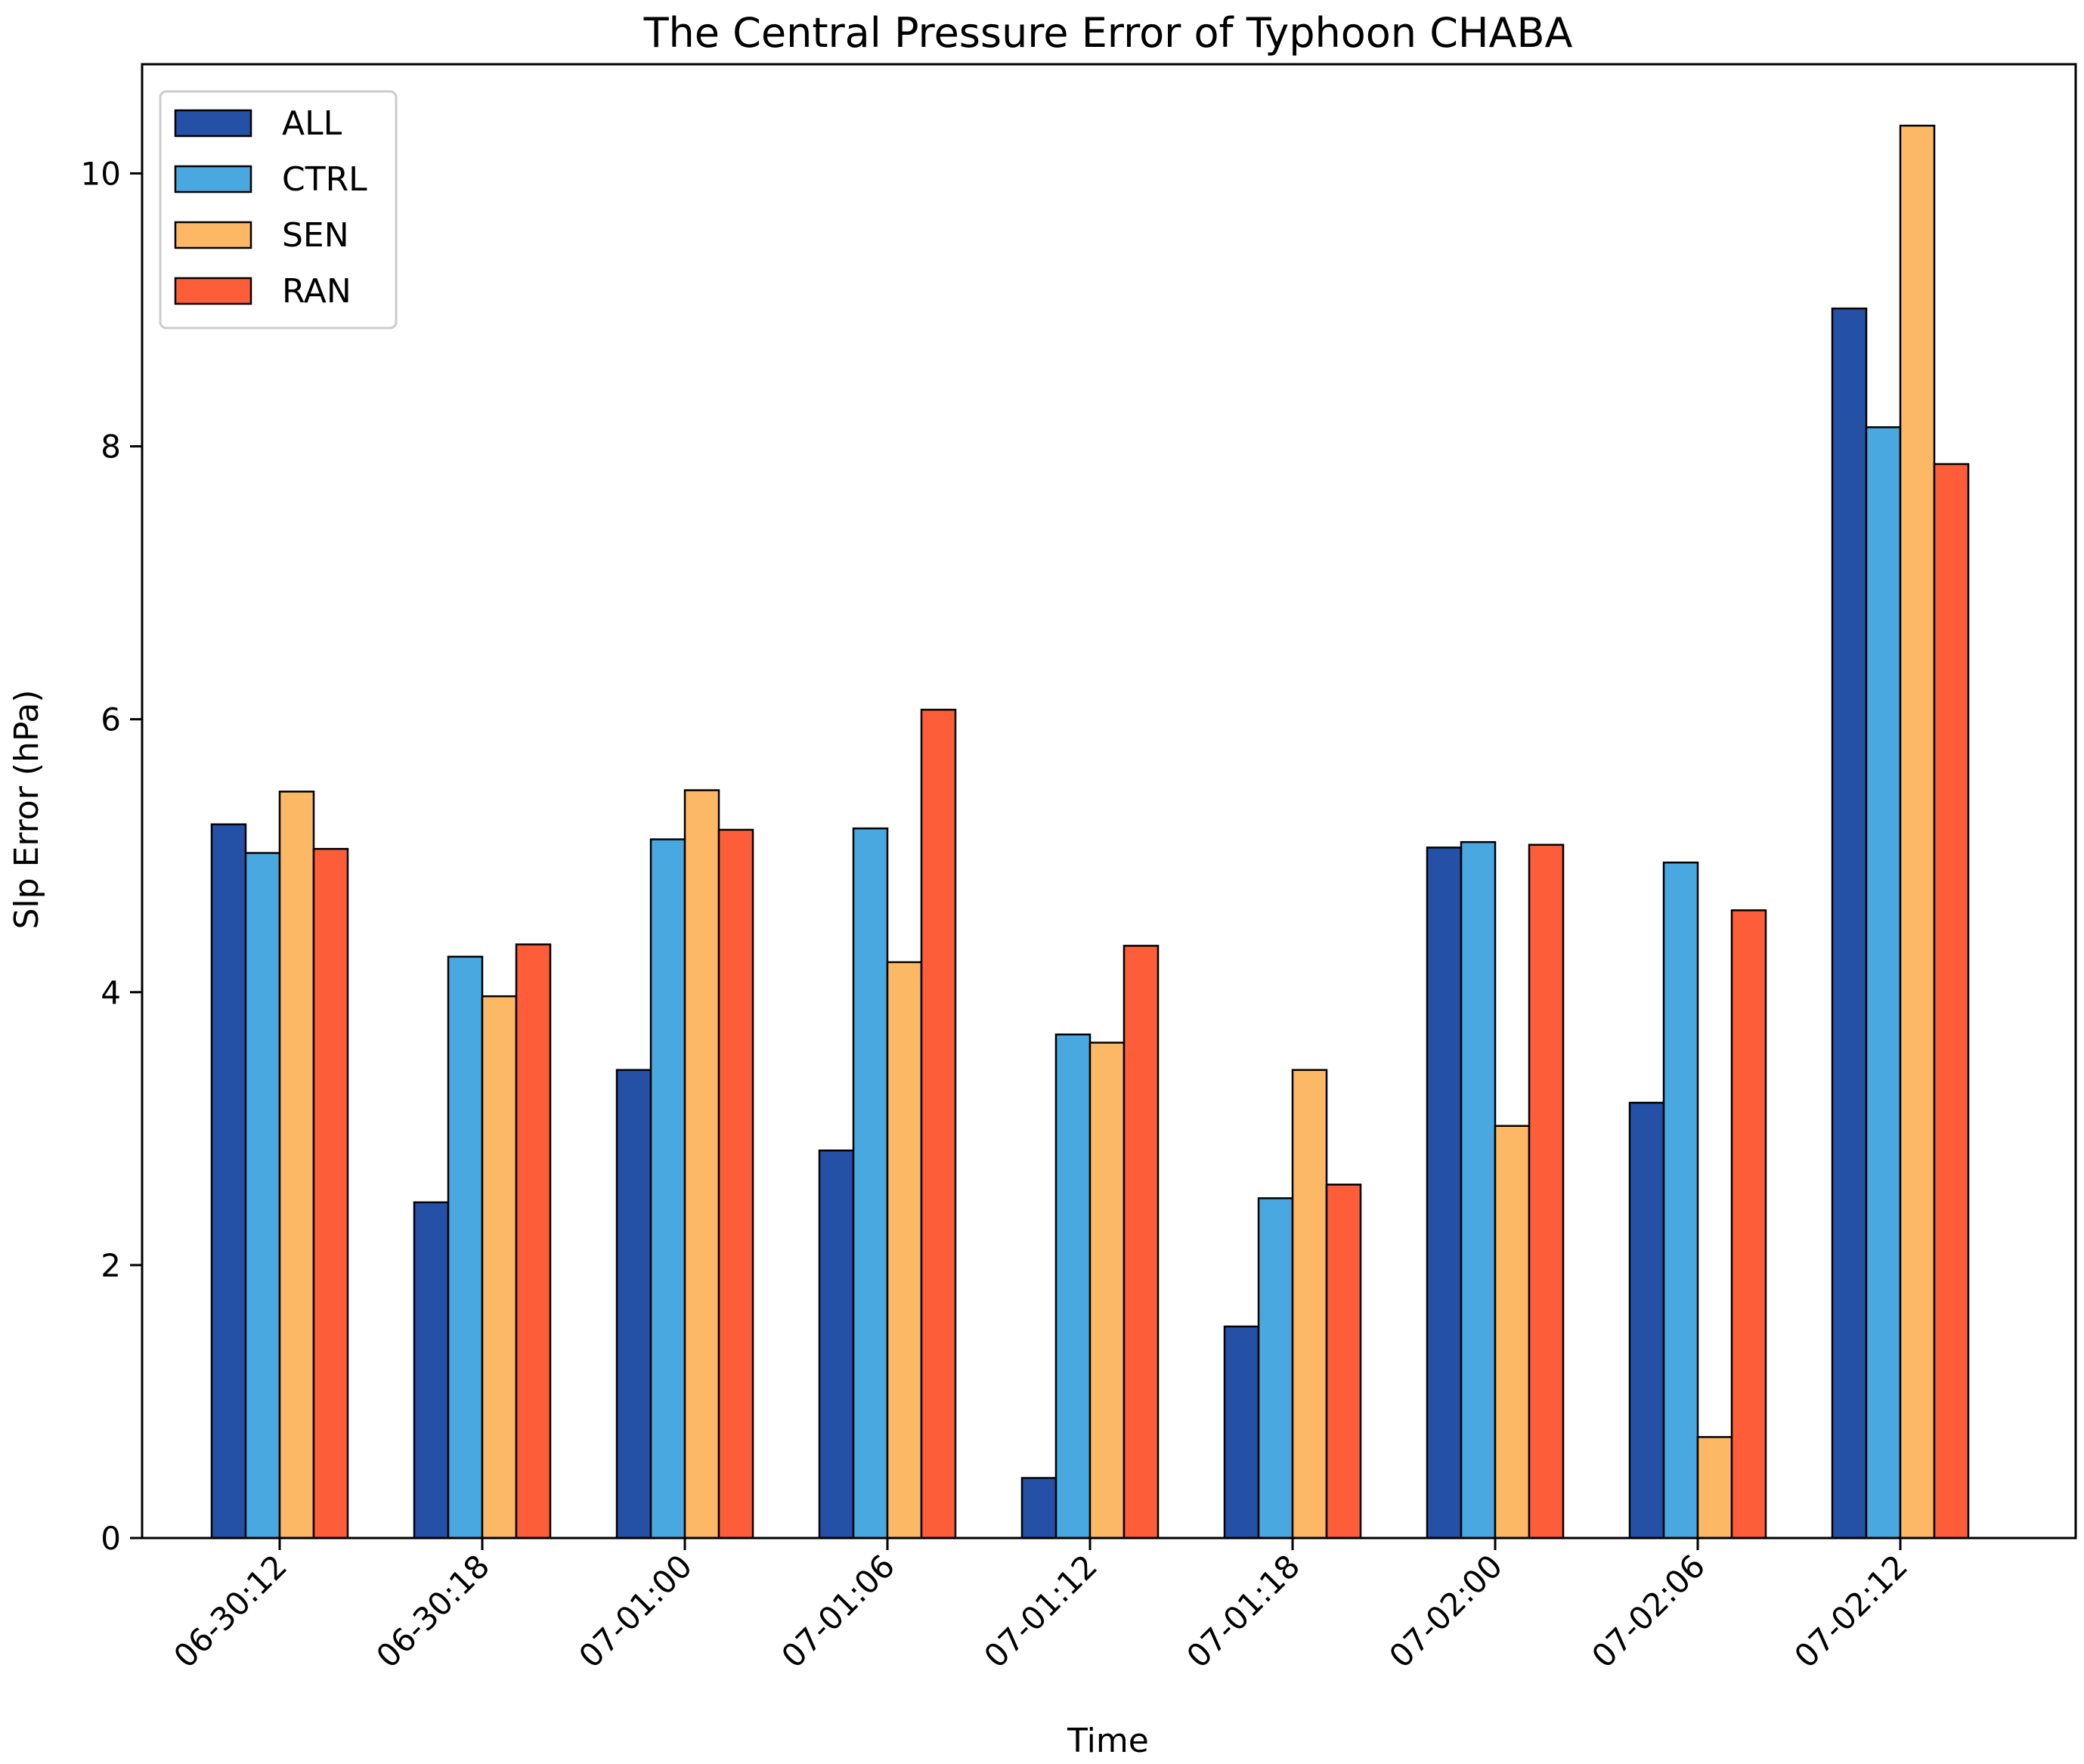 This screenshot has height=1764, width=2084. What do you see at coordinates (111, 1265) in the screenshot?
I see `y-tick-label: 2` at bounding box center [111, 1265].